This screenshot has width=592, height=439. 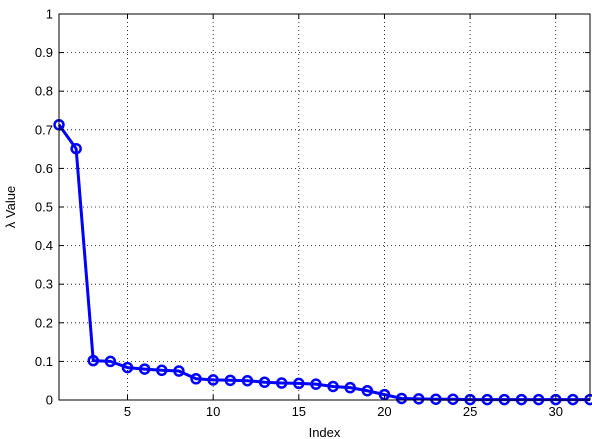 I want to click on x-tick-label: 10, so click(x=213, y=411).